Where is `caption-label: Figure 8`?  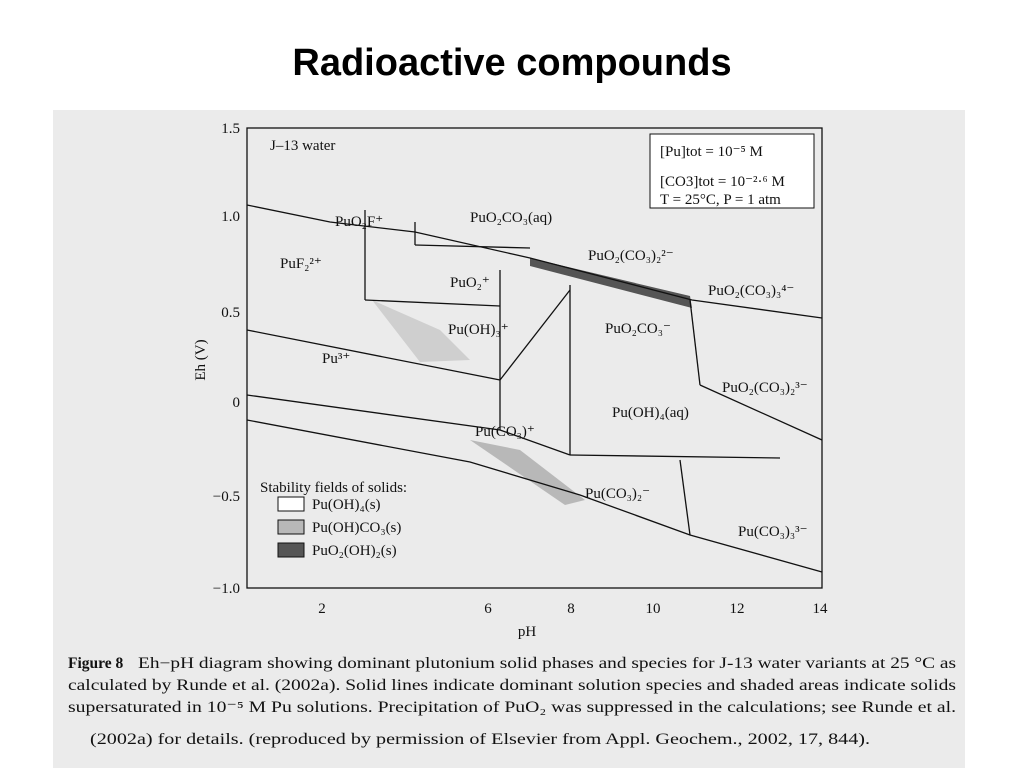 caption-label: Figure 8 is located at coordinates (95, 663).